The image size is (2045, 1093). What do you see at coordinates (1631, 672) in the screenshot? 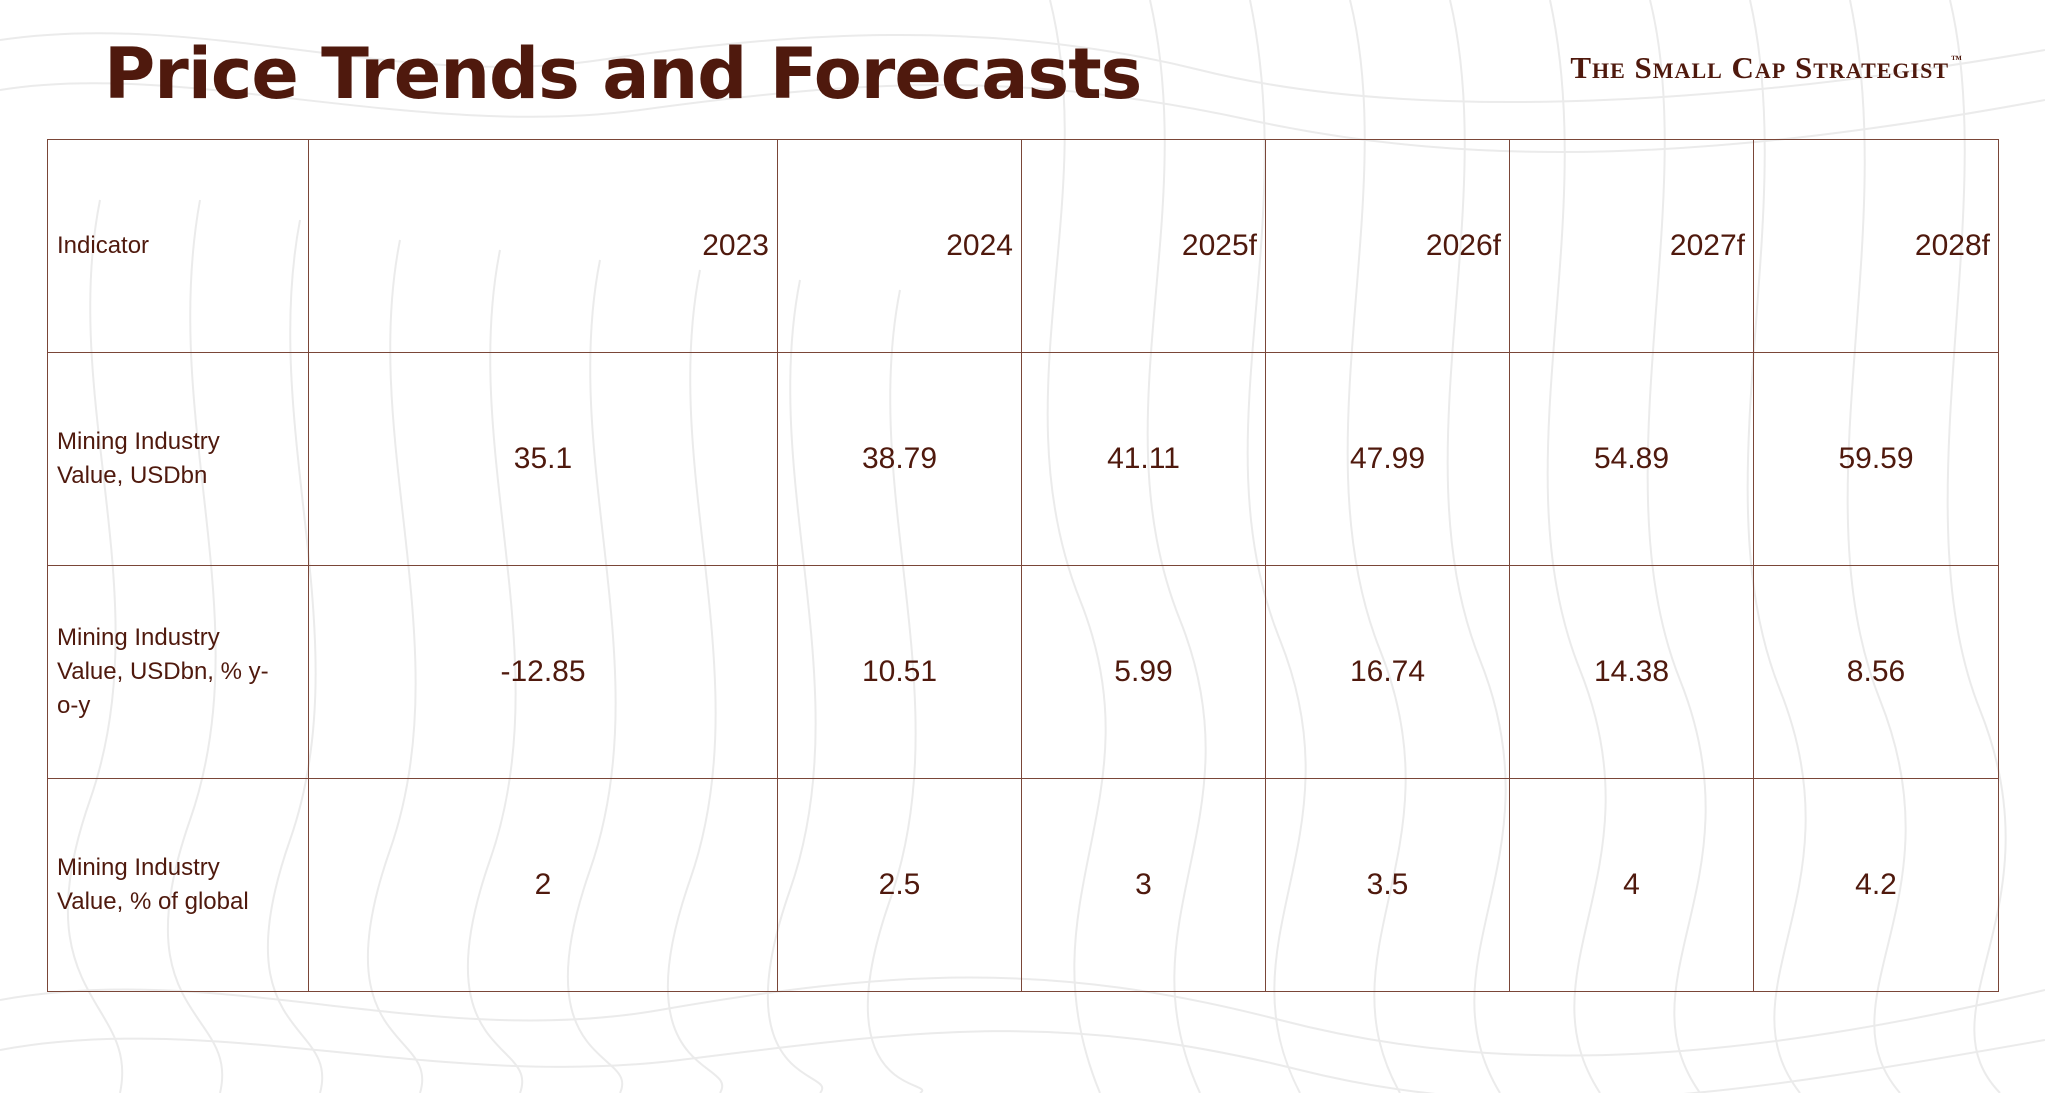
I see `table-cell: 14.38` at bounding box center [1631, 672].